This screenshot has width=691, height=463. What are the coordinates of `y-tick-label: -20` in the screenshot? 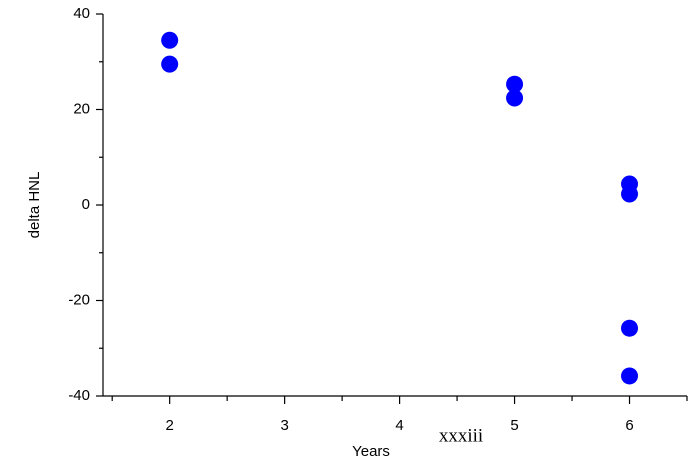 It's located at (79, 299).